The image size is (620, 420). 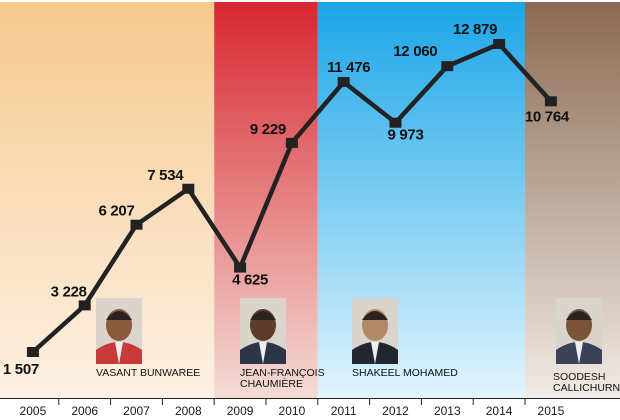 What do you see at coordinates (415, 51) in the screenshot?
I see `data-label: 12 060` at bounding box center [415, 51].